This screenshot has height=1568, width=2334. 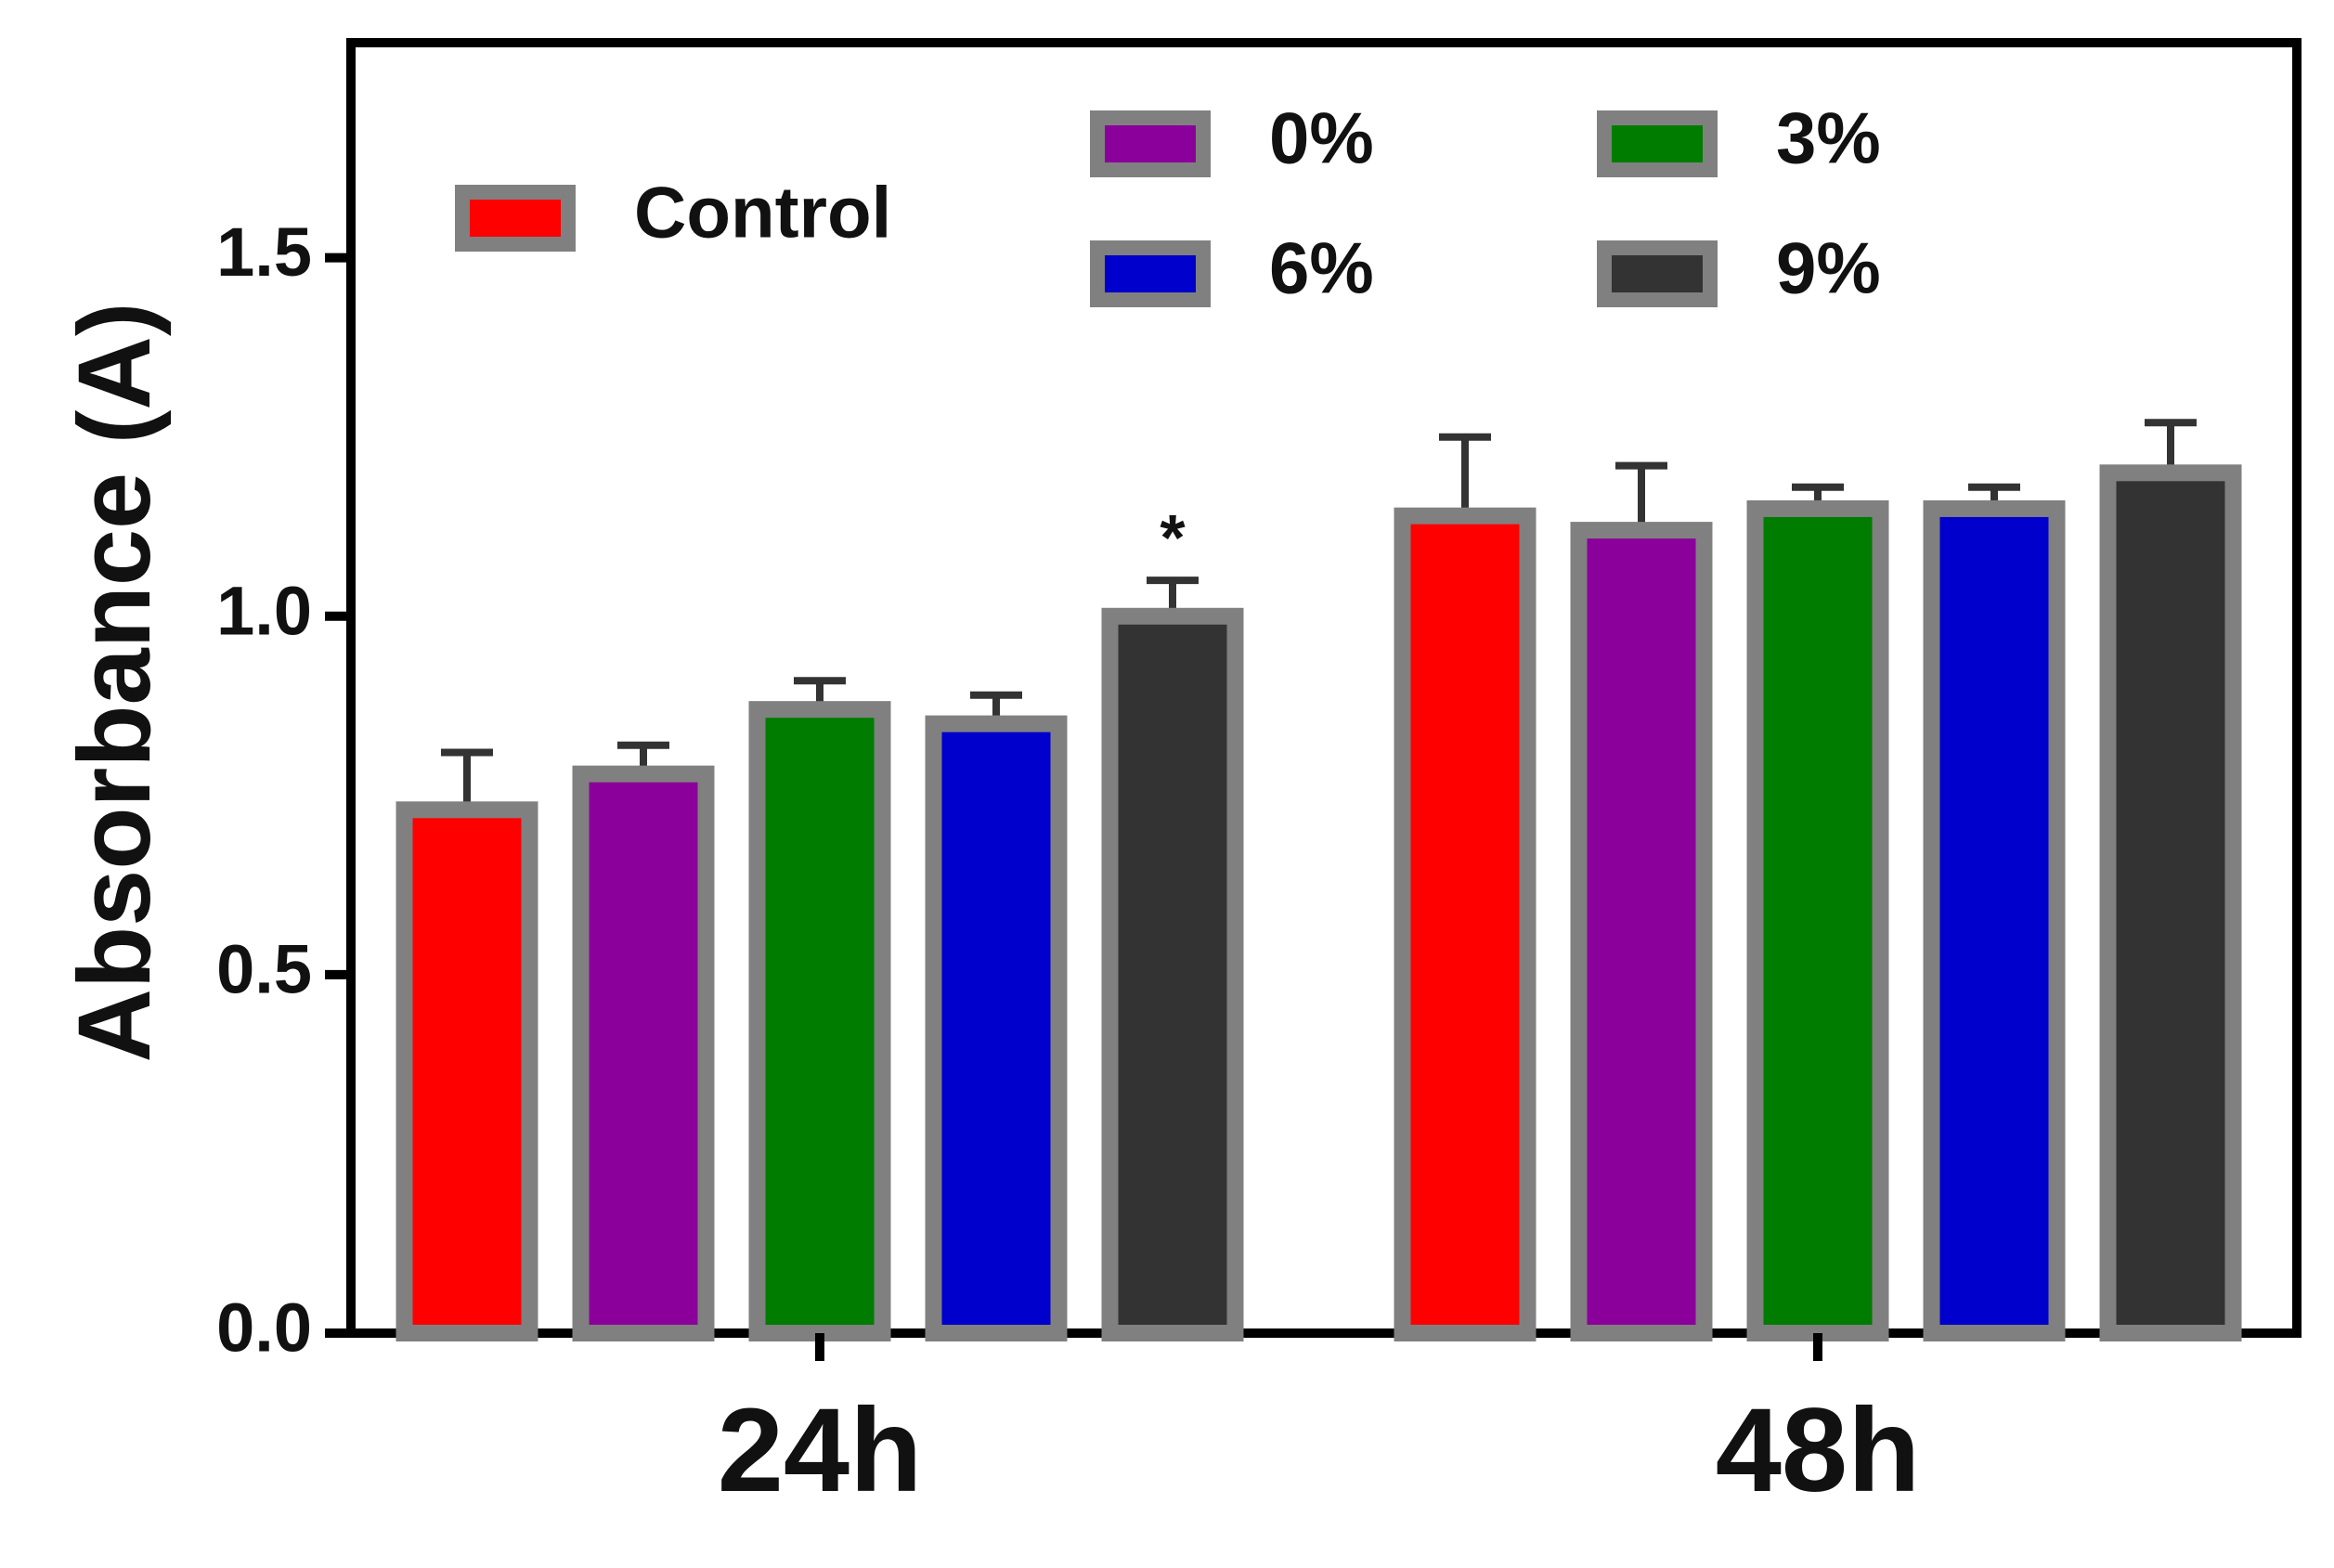 I want to click on x-tick-label: 24h, so click(x=820, y=1450).